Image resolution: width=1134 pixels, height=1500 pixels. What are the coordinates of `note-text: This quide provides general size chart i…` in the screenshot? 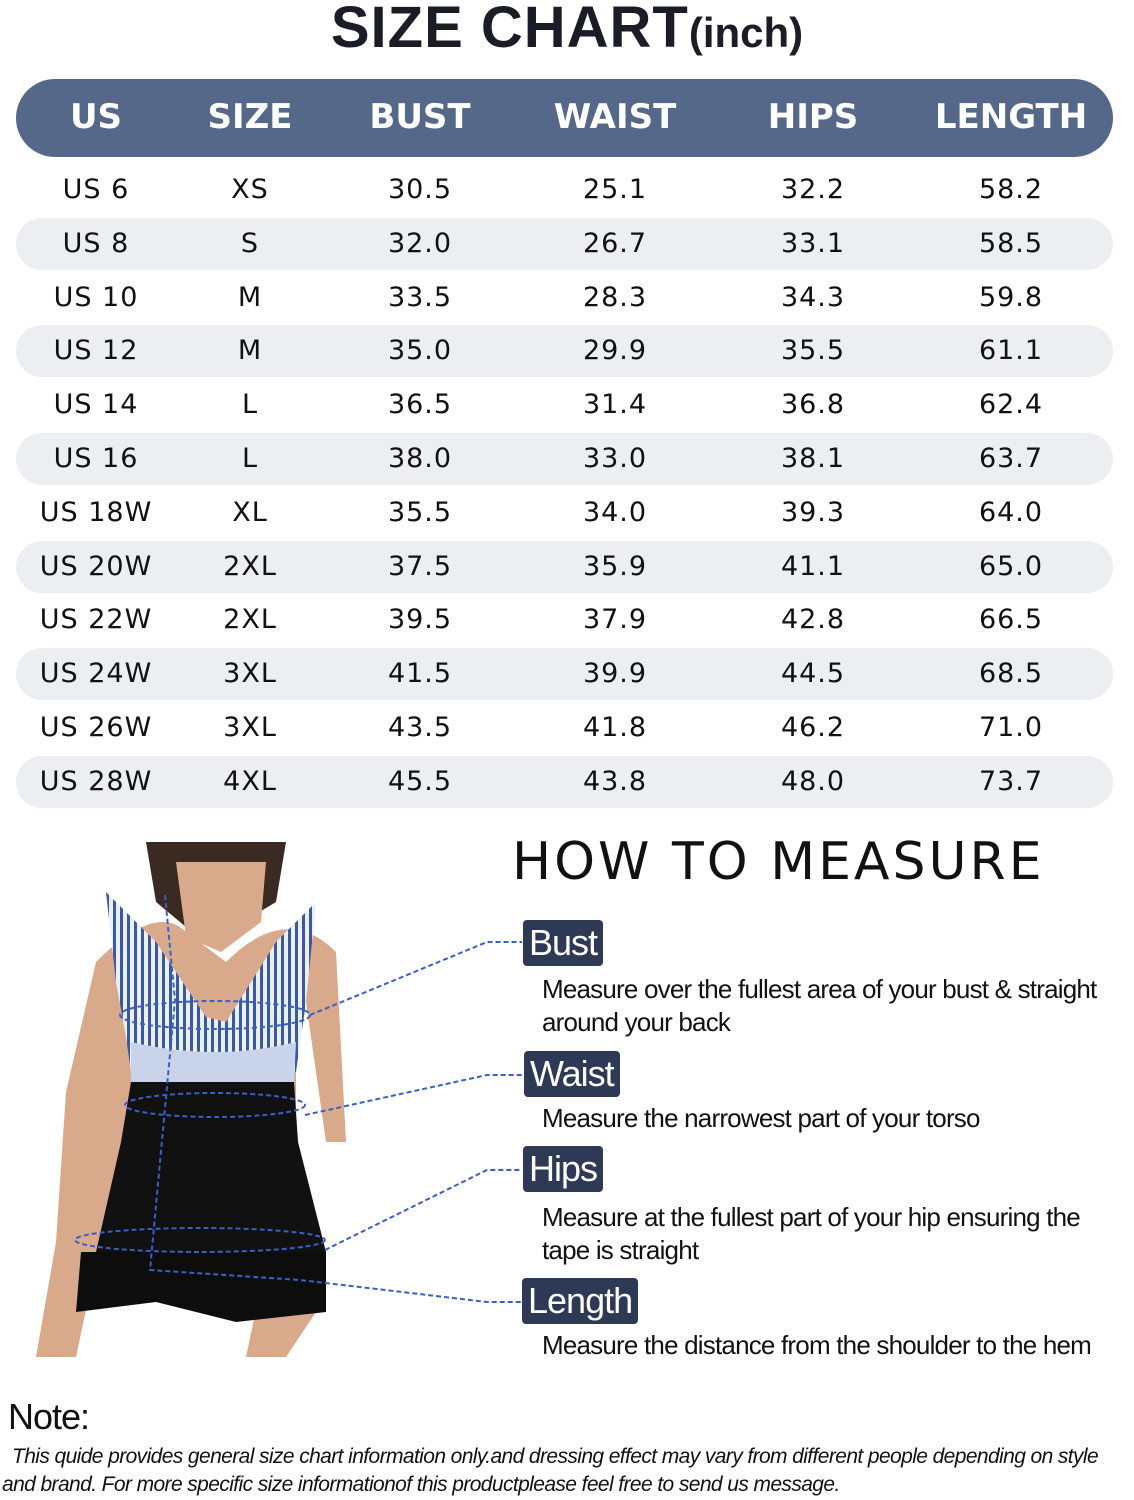 It's located at (550, 1470).